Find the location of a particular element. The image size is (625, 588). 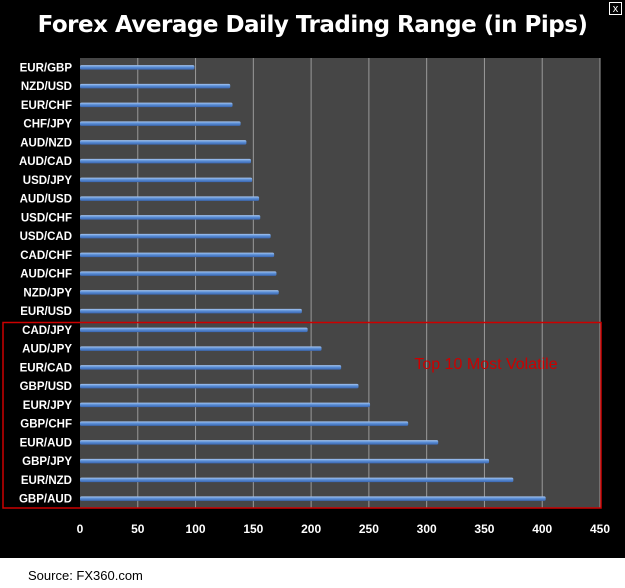

category-label: AUD/CAD is located at coordinates (45, 162).